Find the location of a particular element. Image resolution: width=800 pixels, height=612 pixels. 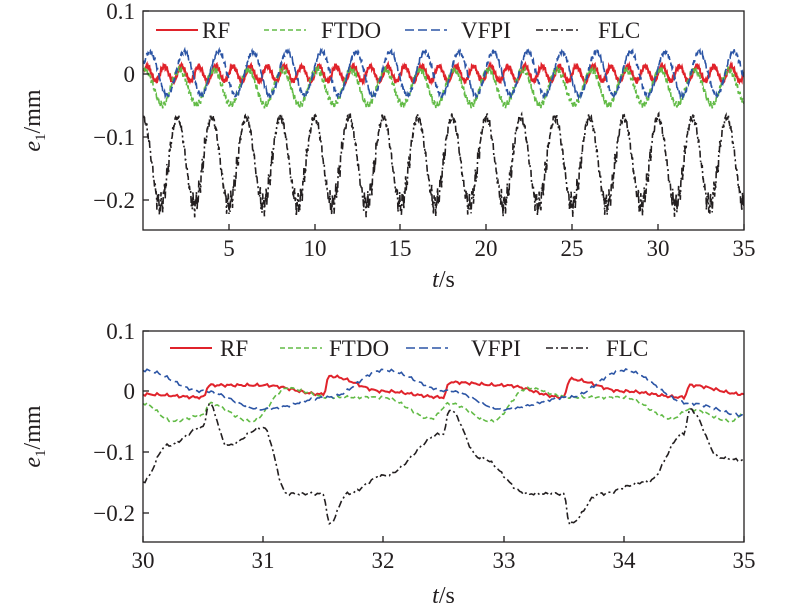

x-tick-label: 31 is located at coordinates (263, 560).